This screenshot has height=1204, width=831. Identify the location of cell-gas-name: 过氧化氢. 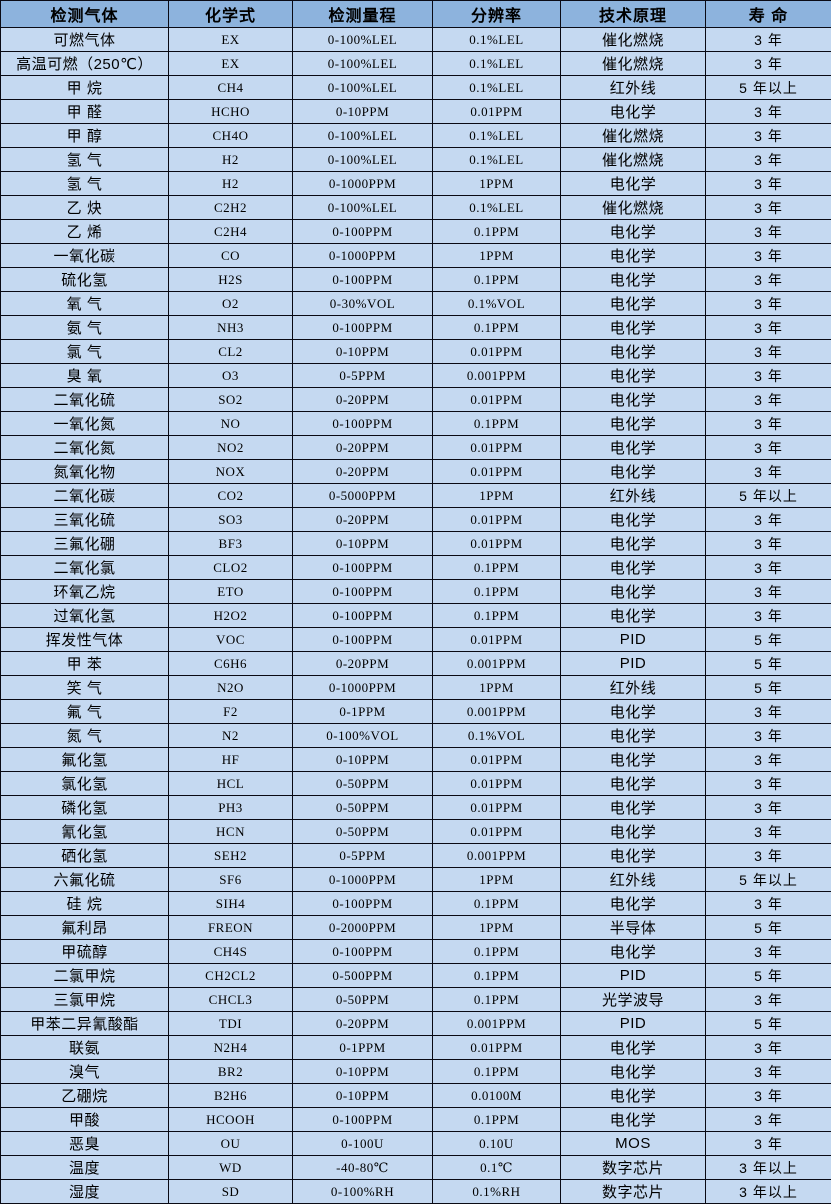
(85, 616).